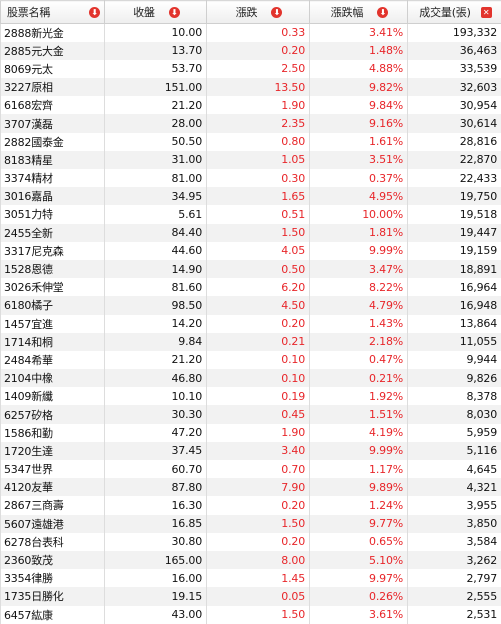 Image resolution: width=501 pixels, height=624 pixels. What do you see at coordinates (53, 396) in the screenshot?
I see `stock-name-cell: 1409新纖` at bounding box center [53, 396].